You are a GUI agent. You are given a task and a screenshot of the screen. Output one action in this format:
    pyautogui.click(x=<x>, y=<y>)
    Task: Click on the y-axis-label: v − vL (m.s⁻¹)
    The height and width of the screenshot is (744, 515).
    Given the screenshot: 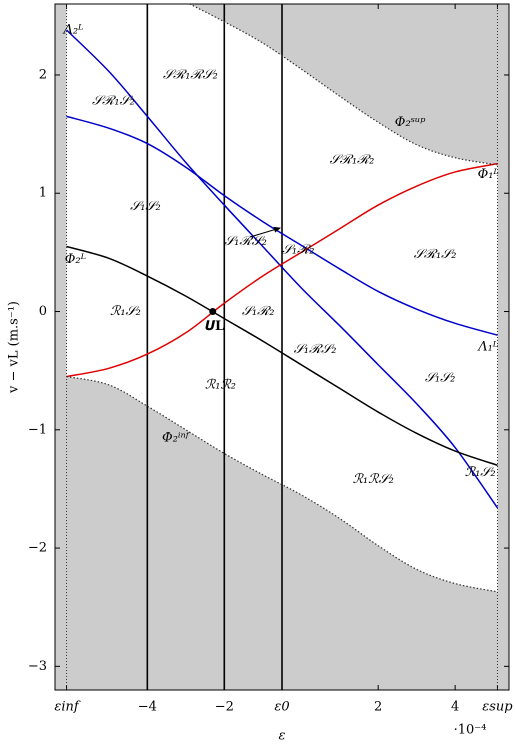 What is the action you would take?
    pyautogui.click(x=14, y=347)
    